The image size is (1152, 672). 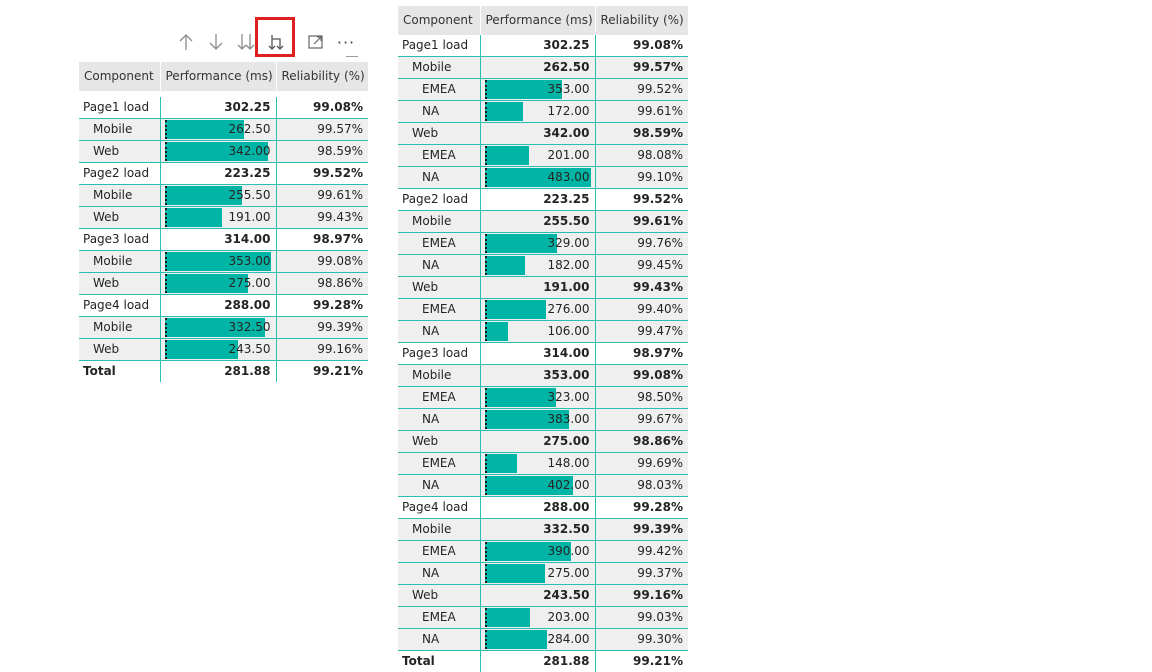 I want to click on performance-value: 284.00, so click(x=569, y=639).